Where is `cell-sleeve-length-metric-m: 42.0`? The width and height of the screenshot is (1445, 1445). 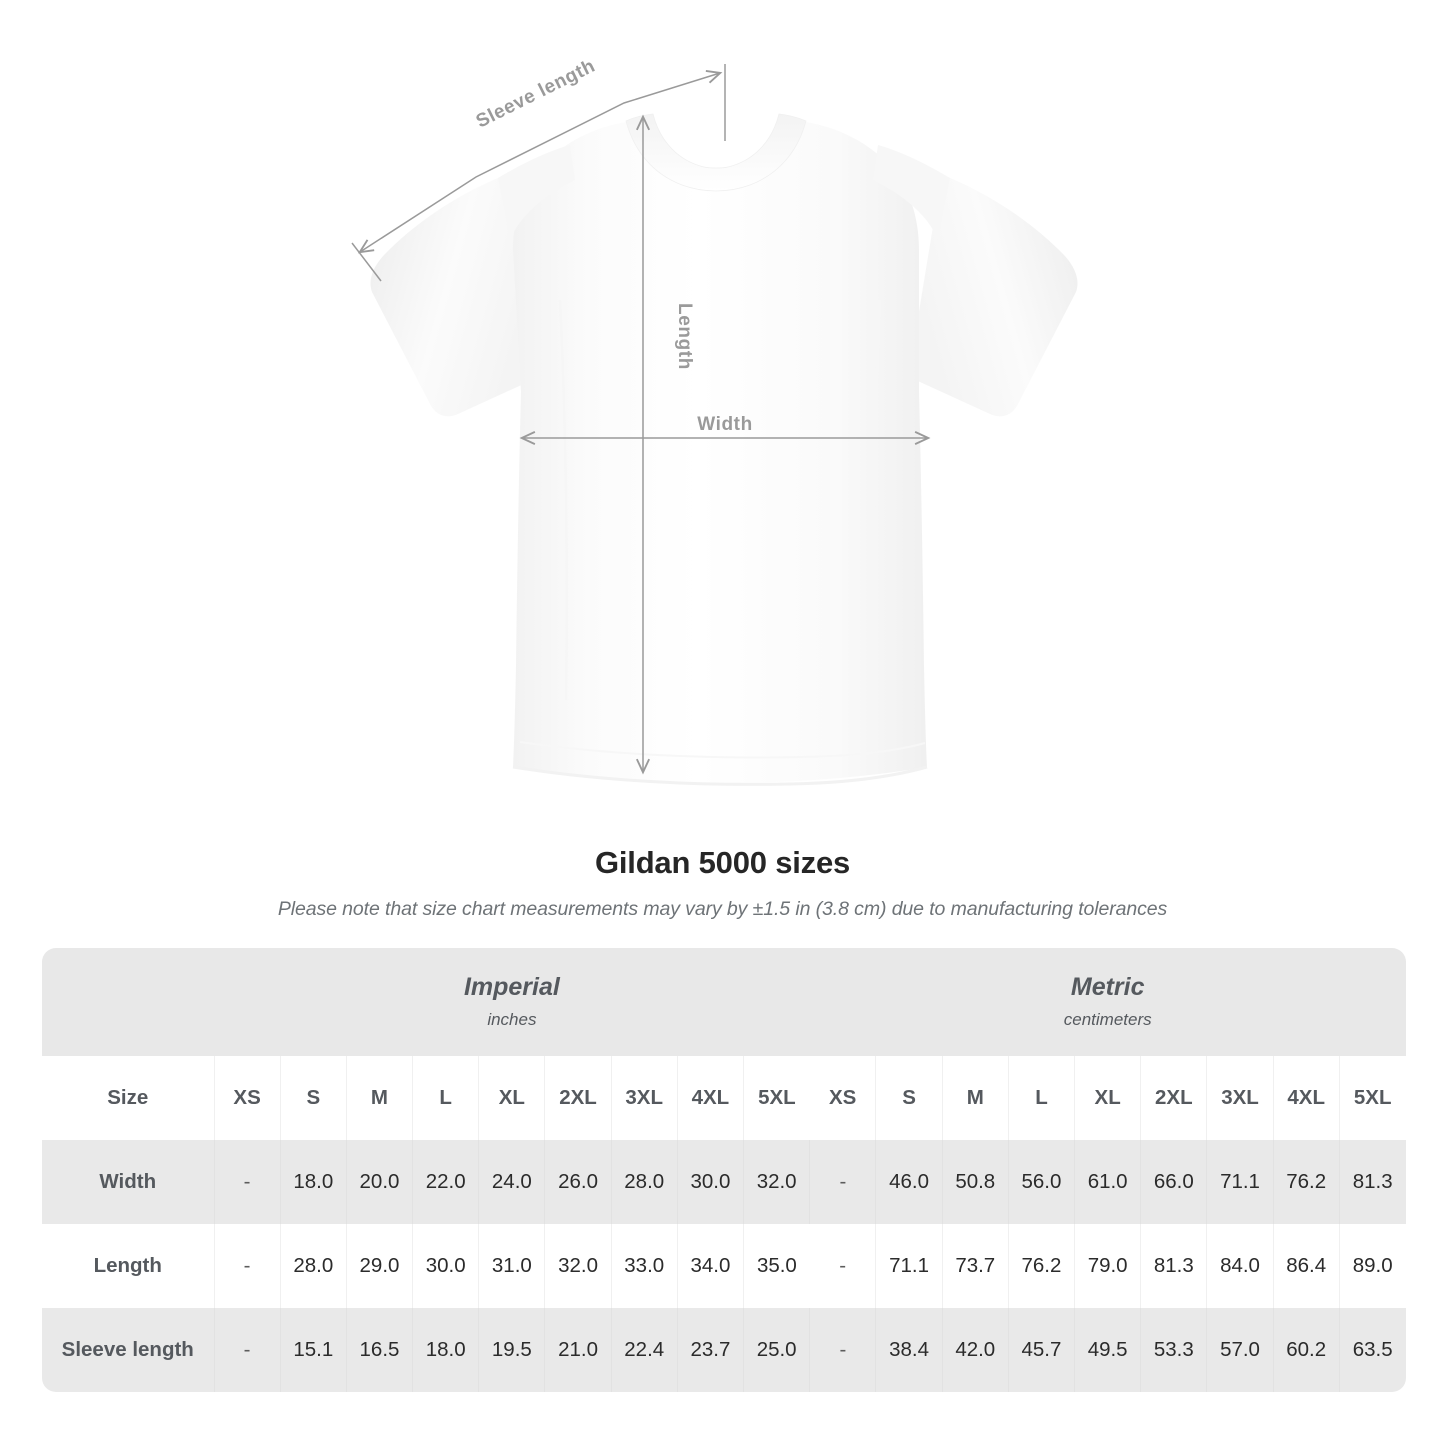
cell-sleeve-length-metric-m: 42.0 is located at coordinates (975, 1350).